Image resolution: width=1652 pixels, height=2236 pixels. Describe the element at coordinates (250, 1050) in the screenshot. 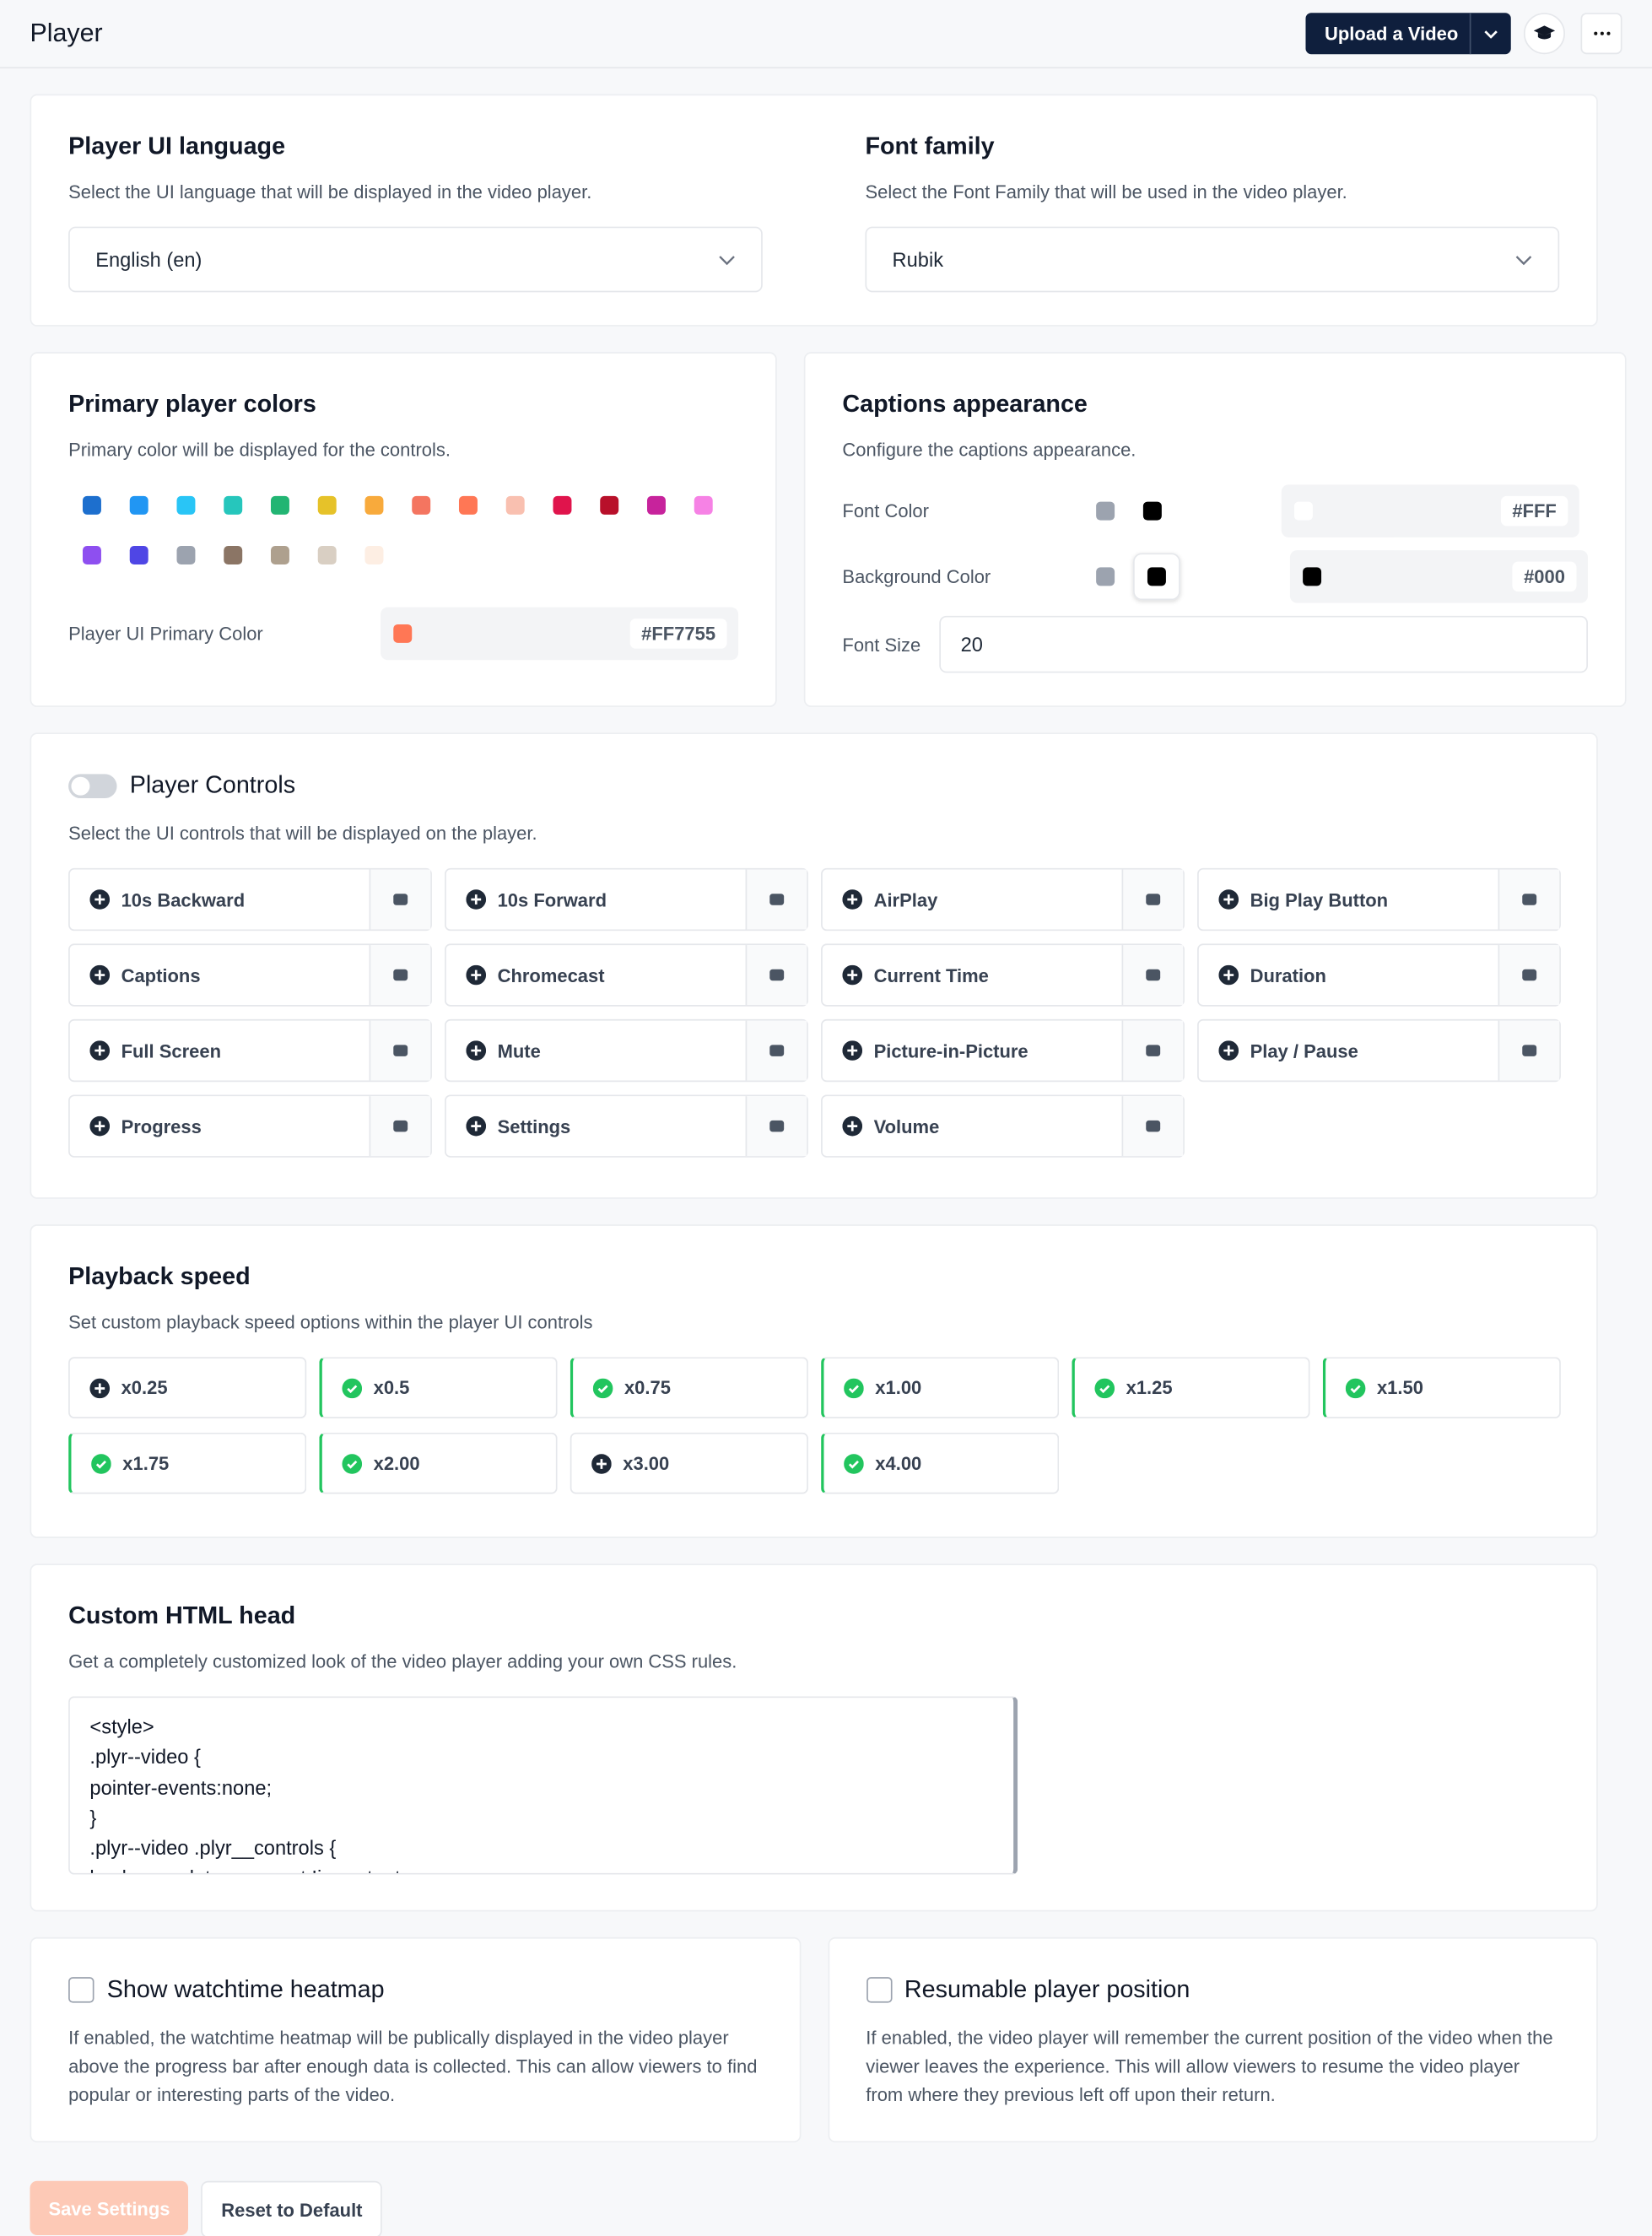

I see `control-item: Full Screen` at that location.